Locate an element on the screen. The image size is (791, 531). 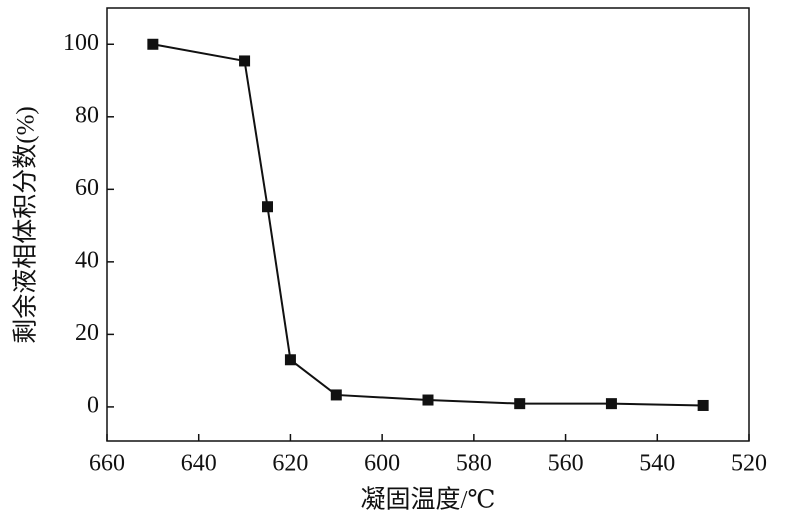
y-tick-label: 100 is located at coordinates (81, 43).